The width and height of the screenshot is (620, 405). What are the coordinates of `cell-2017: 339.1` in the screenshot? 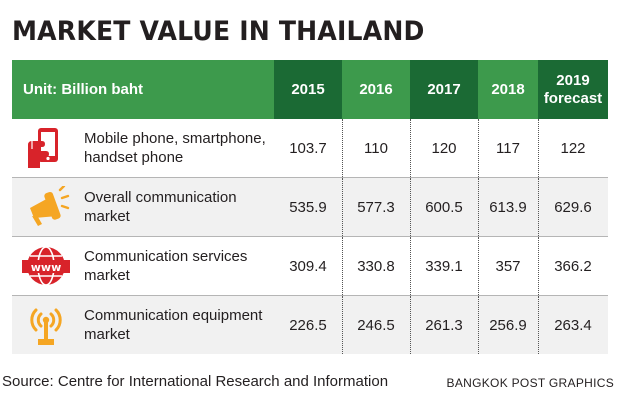 It's located at (444, 266).